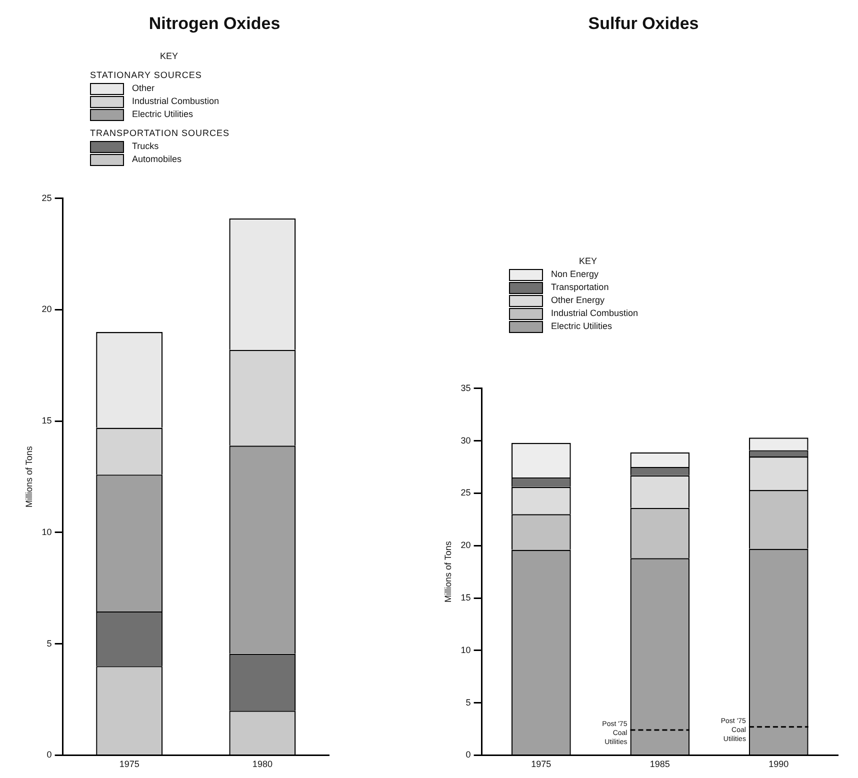 The image size is (858, 778). Describe the element at coordinates (578, 300) in the screenshot. I see `legend-label: Other Energy` at that location.